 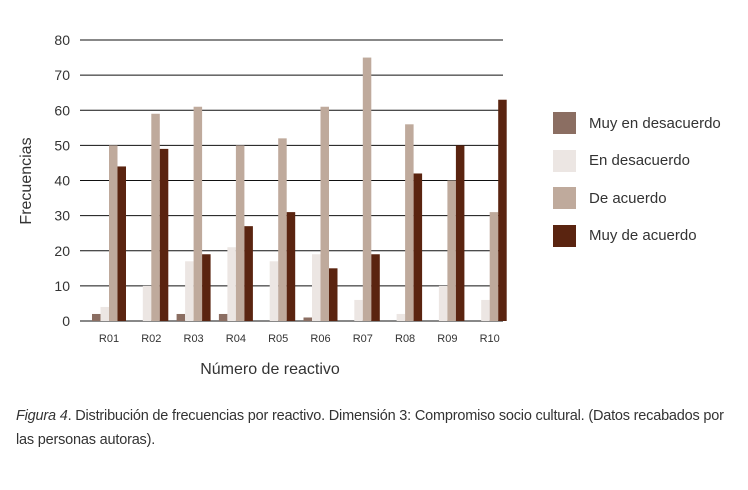 What do you see at coordinates (26, 180) in the screenshot?
I see `y-axis-label: Frecuencias` at bounding box center [26, 180].